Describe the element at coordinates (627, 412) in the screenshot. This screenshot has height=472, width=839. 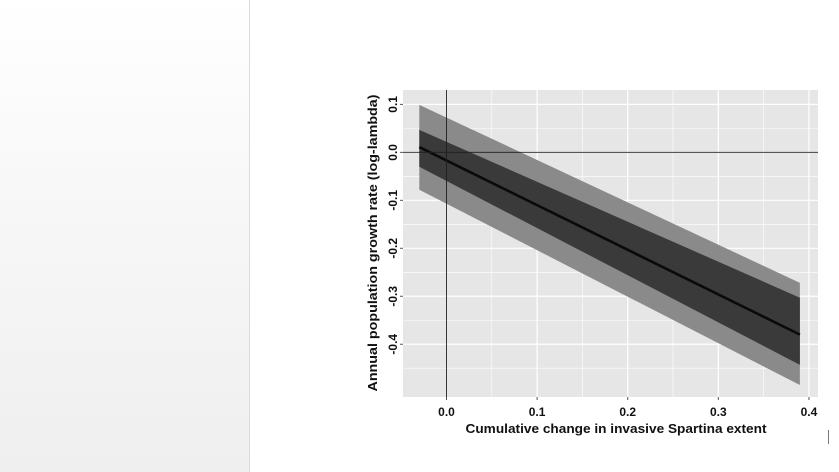
I see `x-tick-label: 0.2` at that location.